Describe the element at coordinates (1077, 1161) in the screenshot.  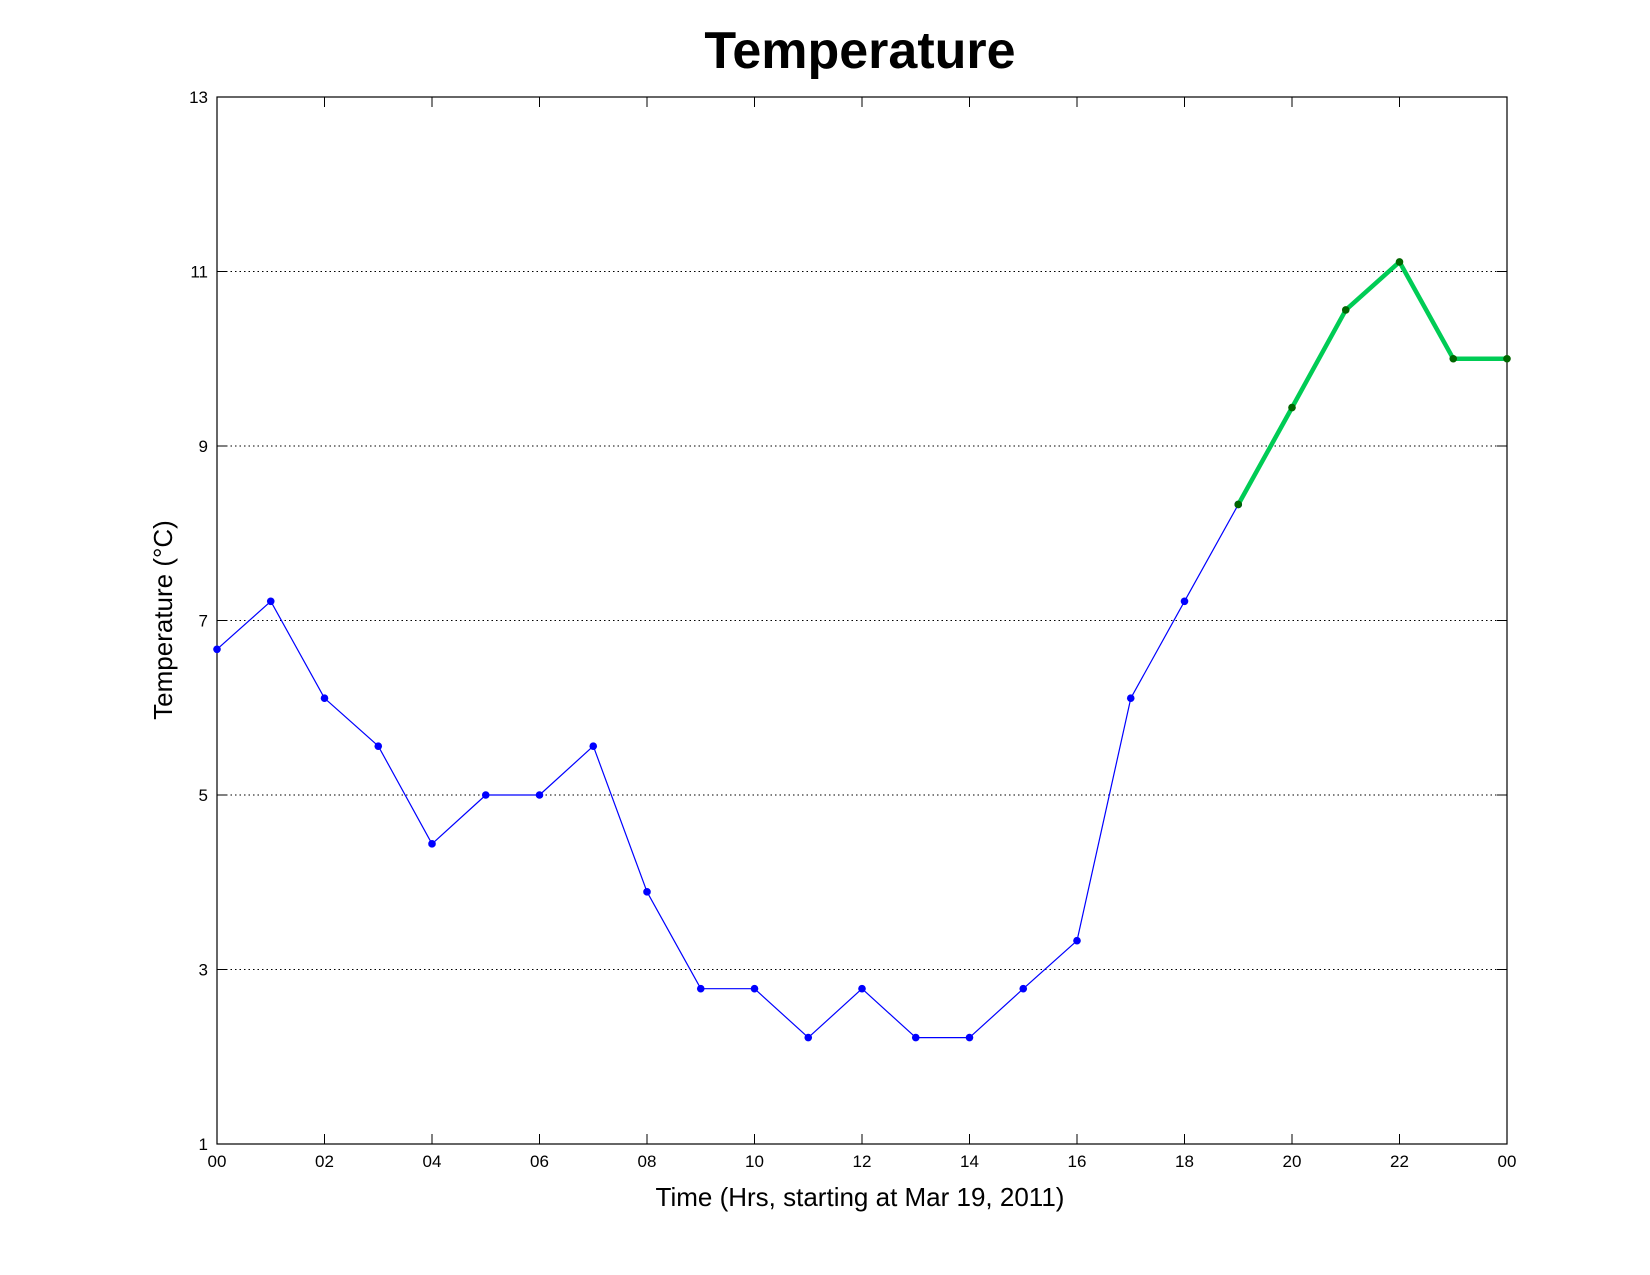
I see `x-tick-label: 16` at that location.